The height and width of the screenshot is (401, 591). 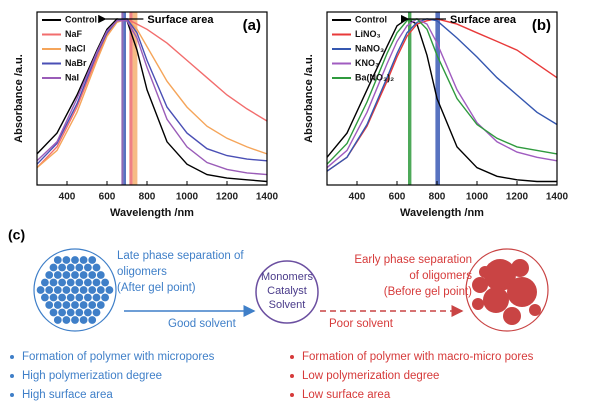 I want to click on bullet-text: Formation of polymer with micropores, so click(x=118, y=357).